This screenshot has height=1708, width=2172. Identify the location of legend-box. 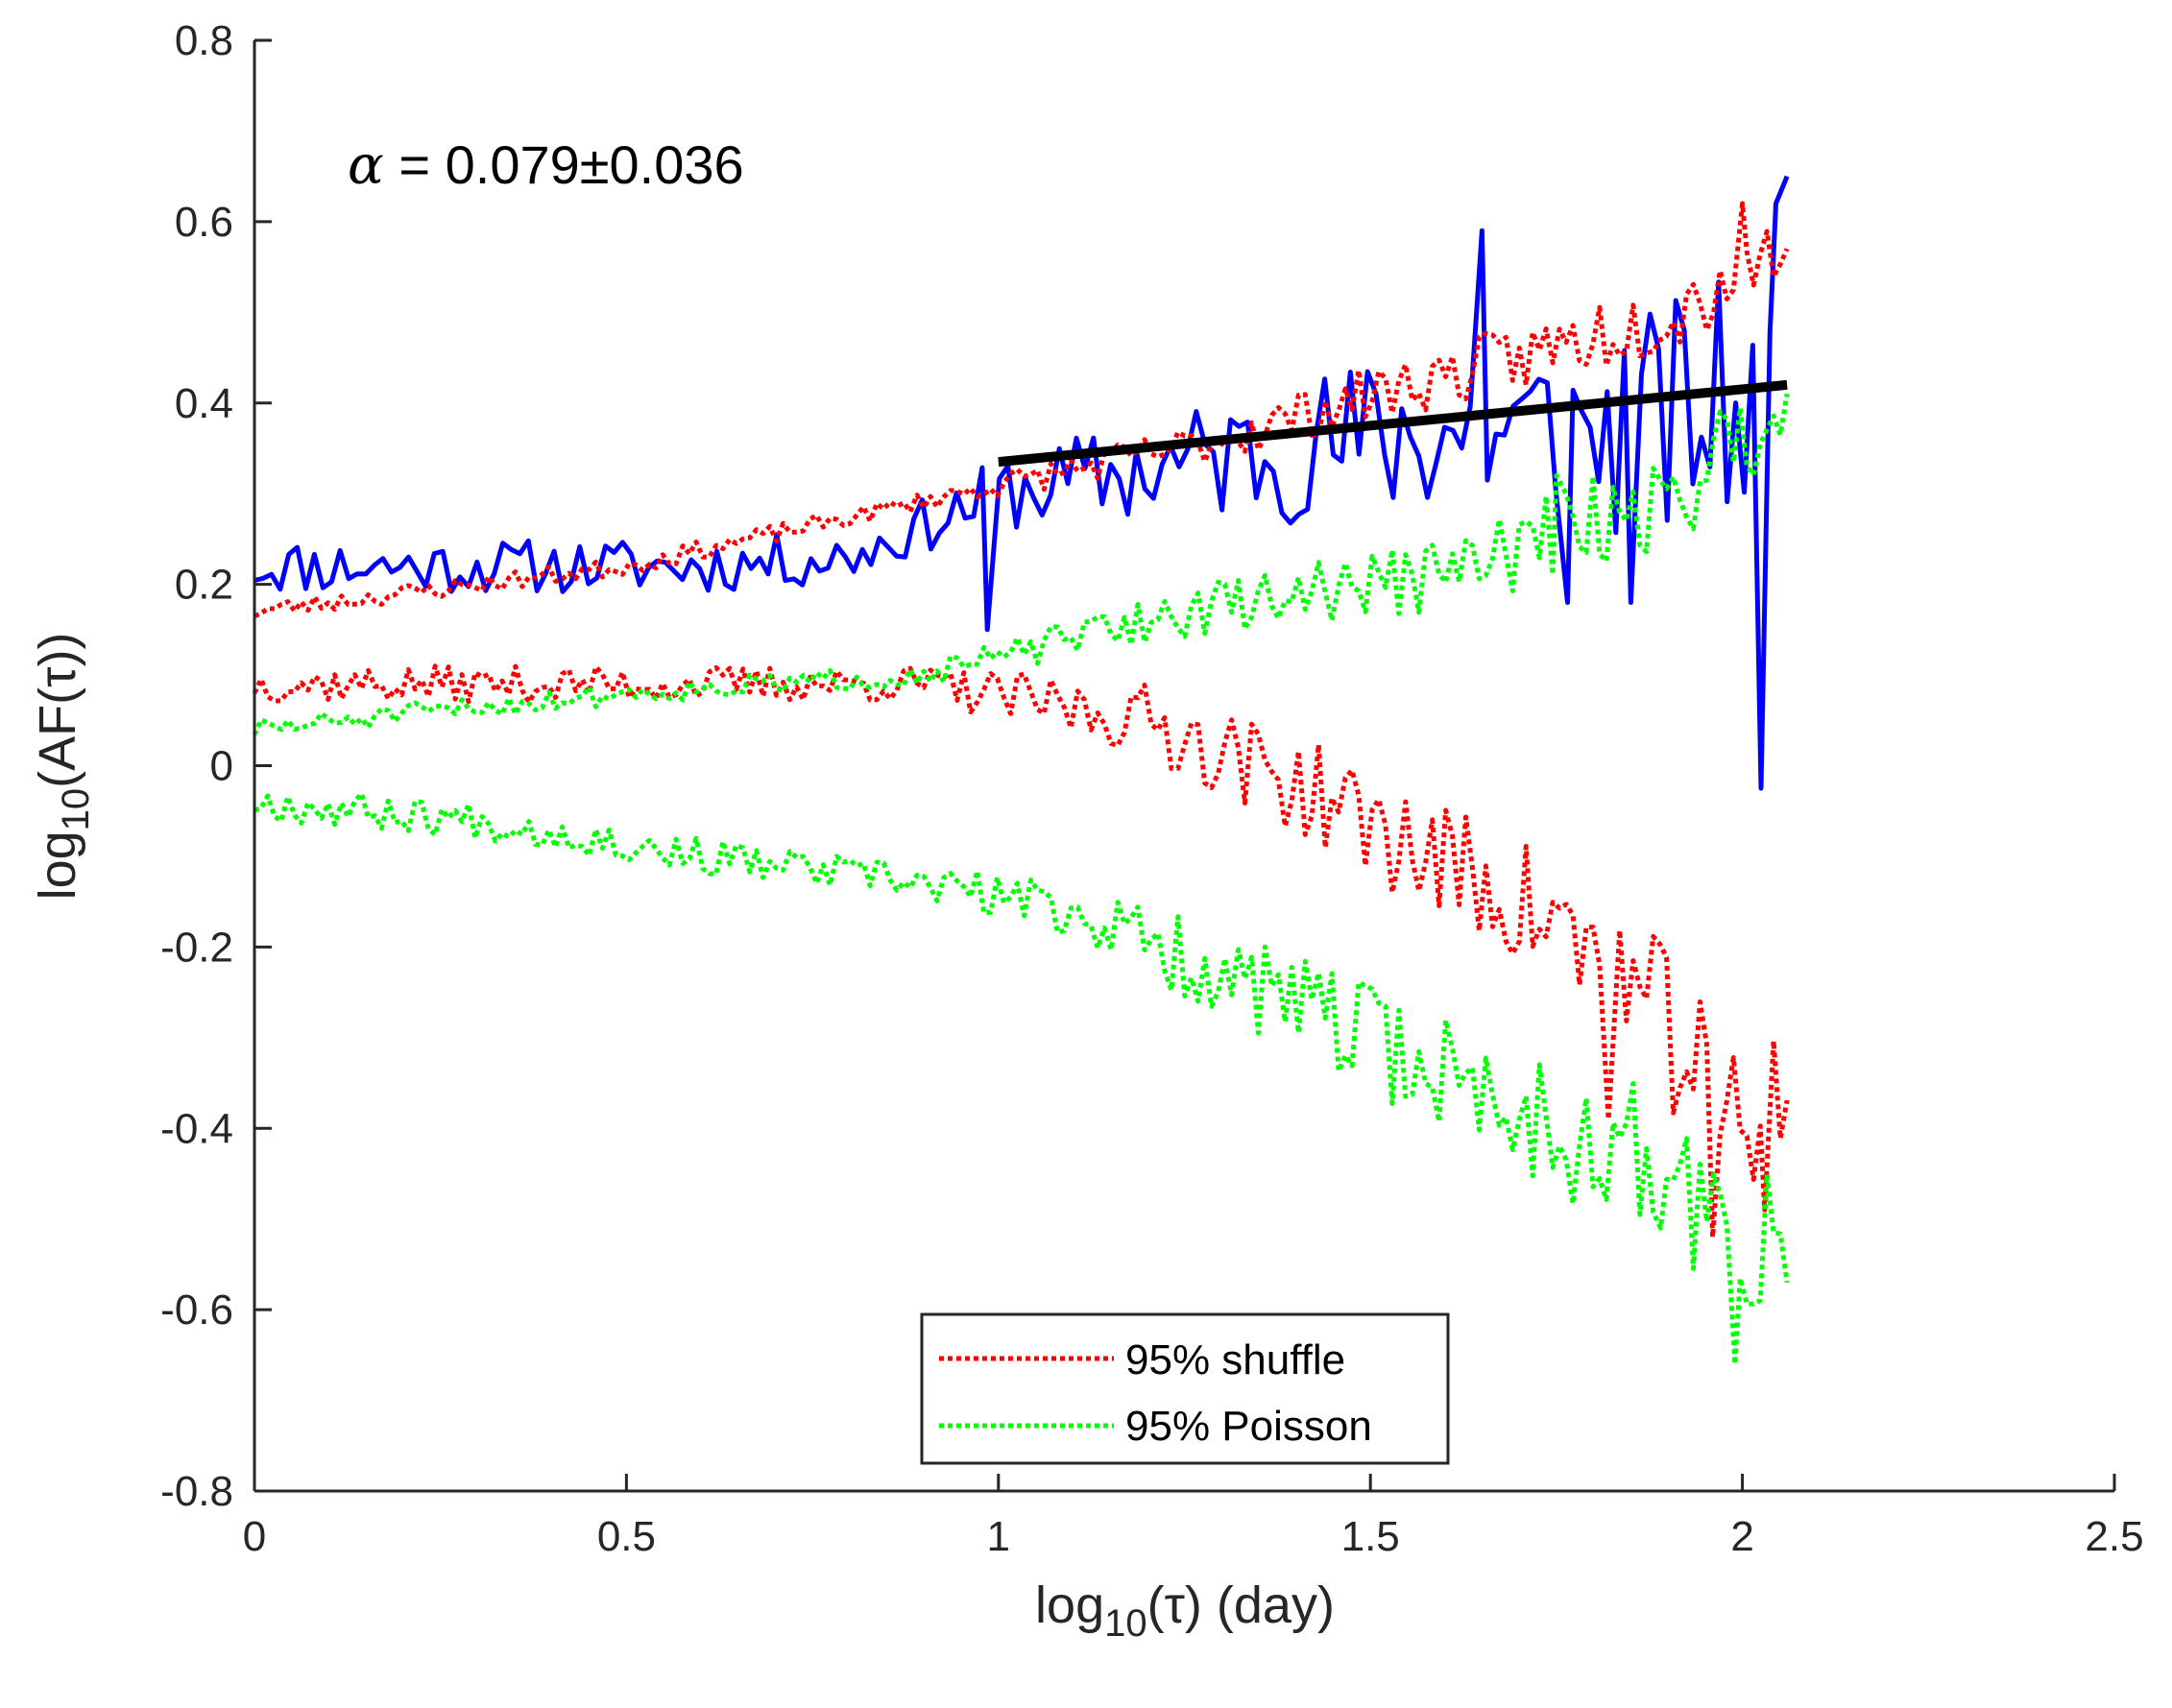
(1185, 1389).